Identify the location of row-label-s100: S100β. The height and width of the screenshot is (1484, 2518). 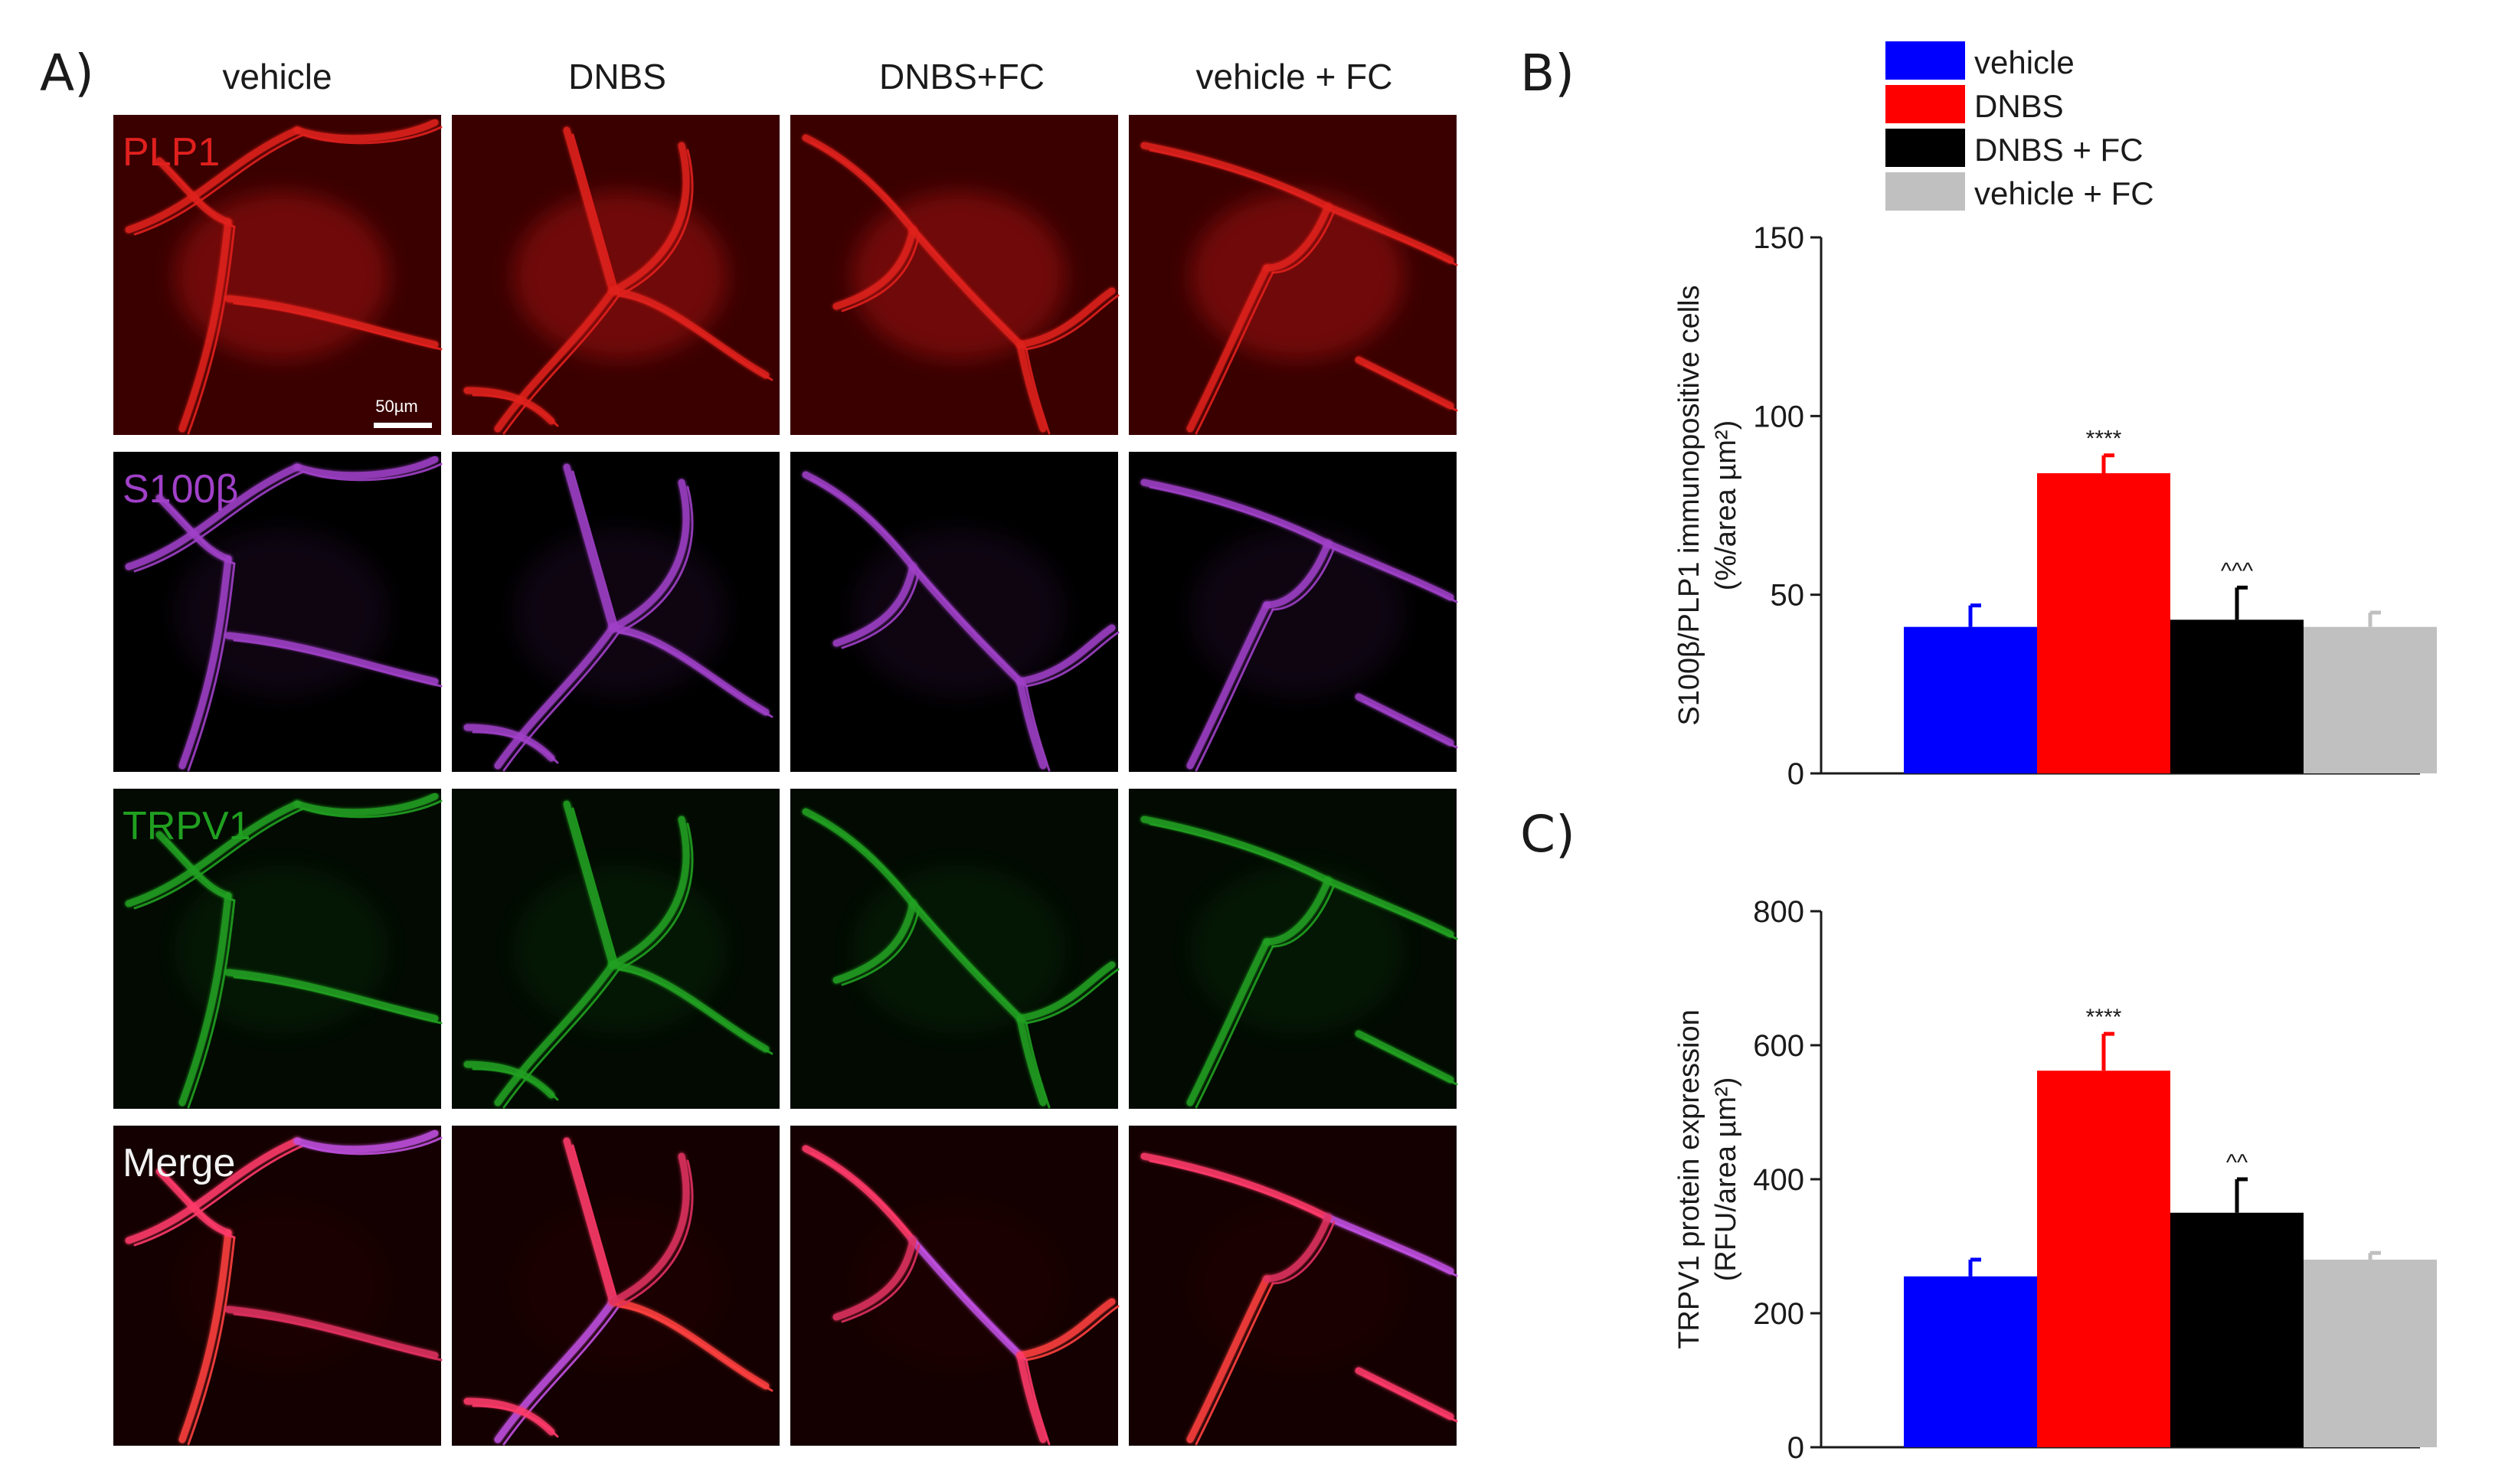
(180, 489).